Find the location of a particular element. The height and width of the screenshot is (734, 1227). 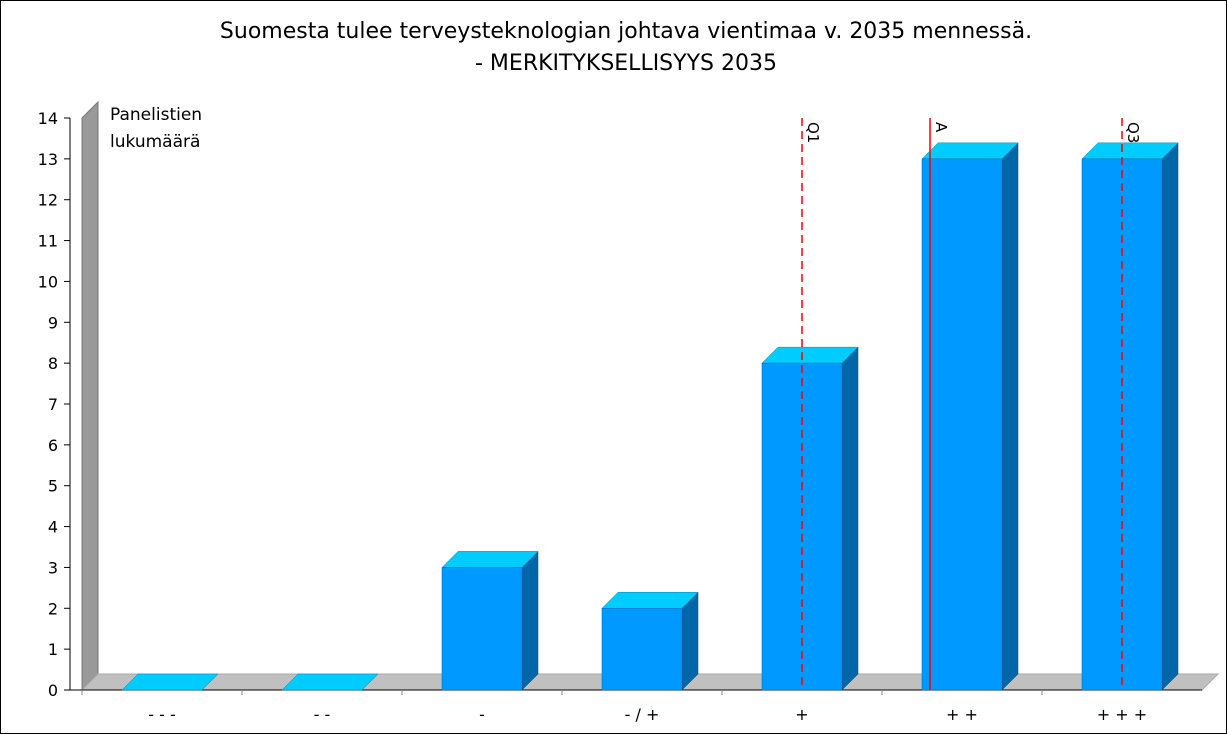

x-tick-label: - - is located at coordinates (322, 714).